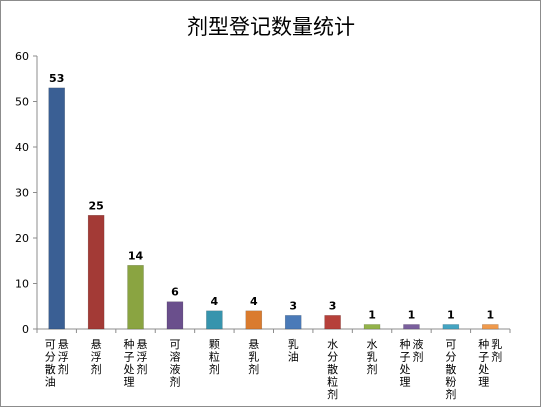 The width and height of the screenshot is (543, 409). What do you see at coordinates (22, 102) in the screenshot?
I see `y-tick-label: 50` at bounding box center [22, 102].